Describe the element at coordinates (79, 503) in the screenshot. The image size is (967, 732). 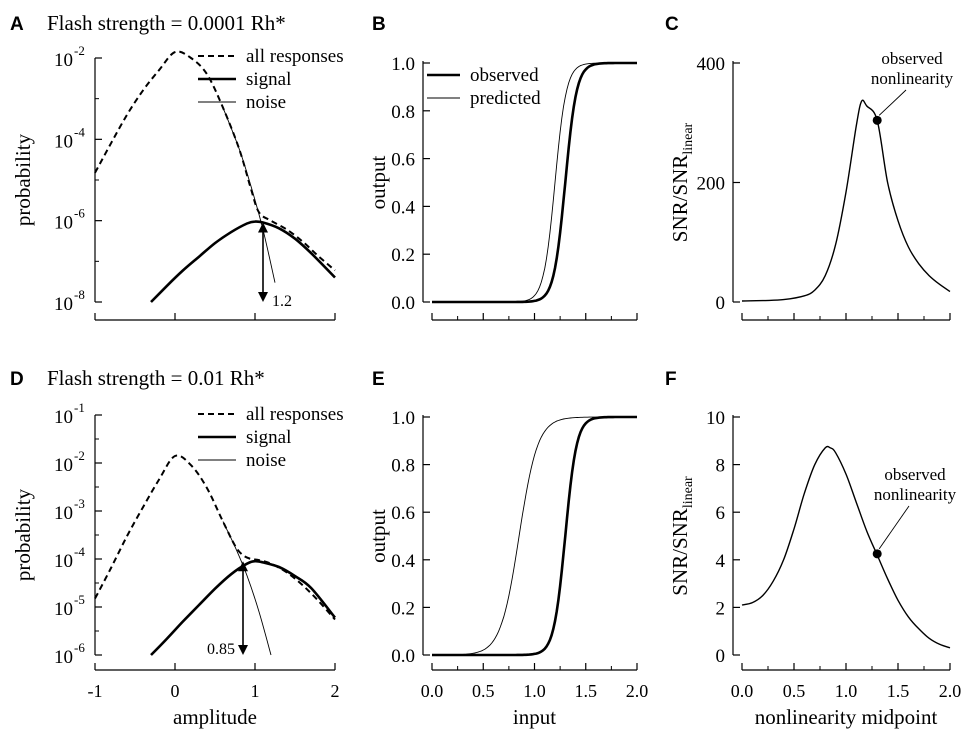
I see `y-tick-exponent: -3` at that location.